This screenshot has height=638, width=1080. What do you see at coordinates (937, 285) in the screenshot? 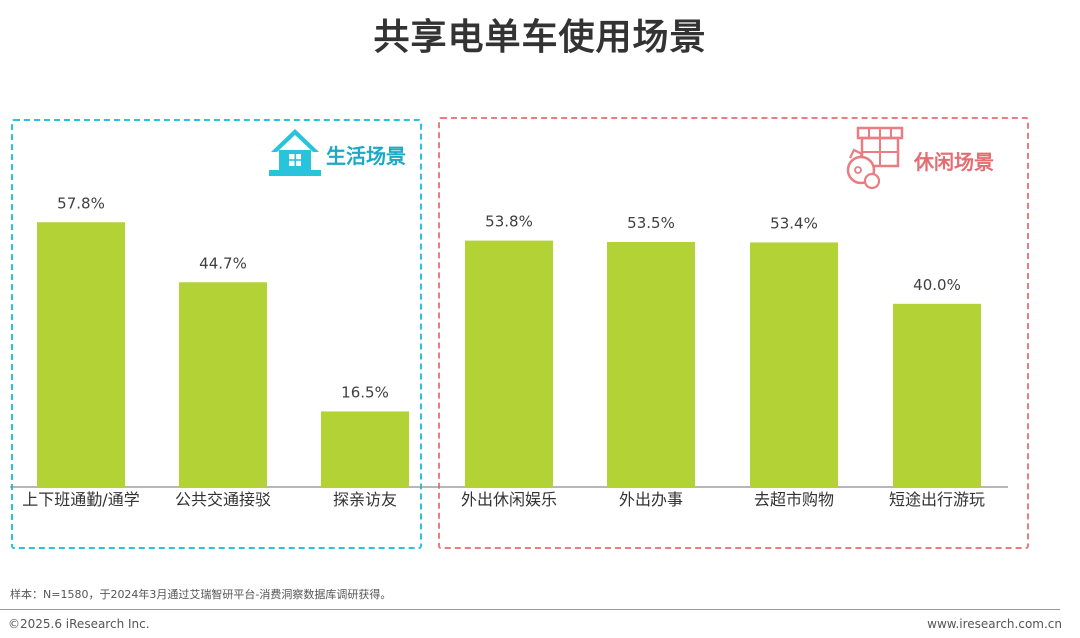
I see `bar-value-label: 40.0%` at bounding box center [937, 285].